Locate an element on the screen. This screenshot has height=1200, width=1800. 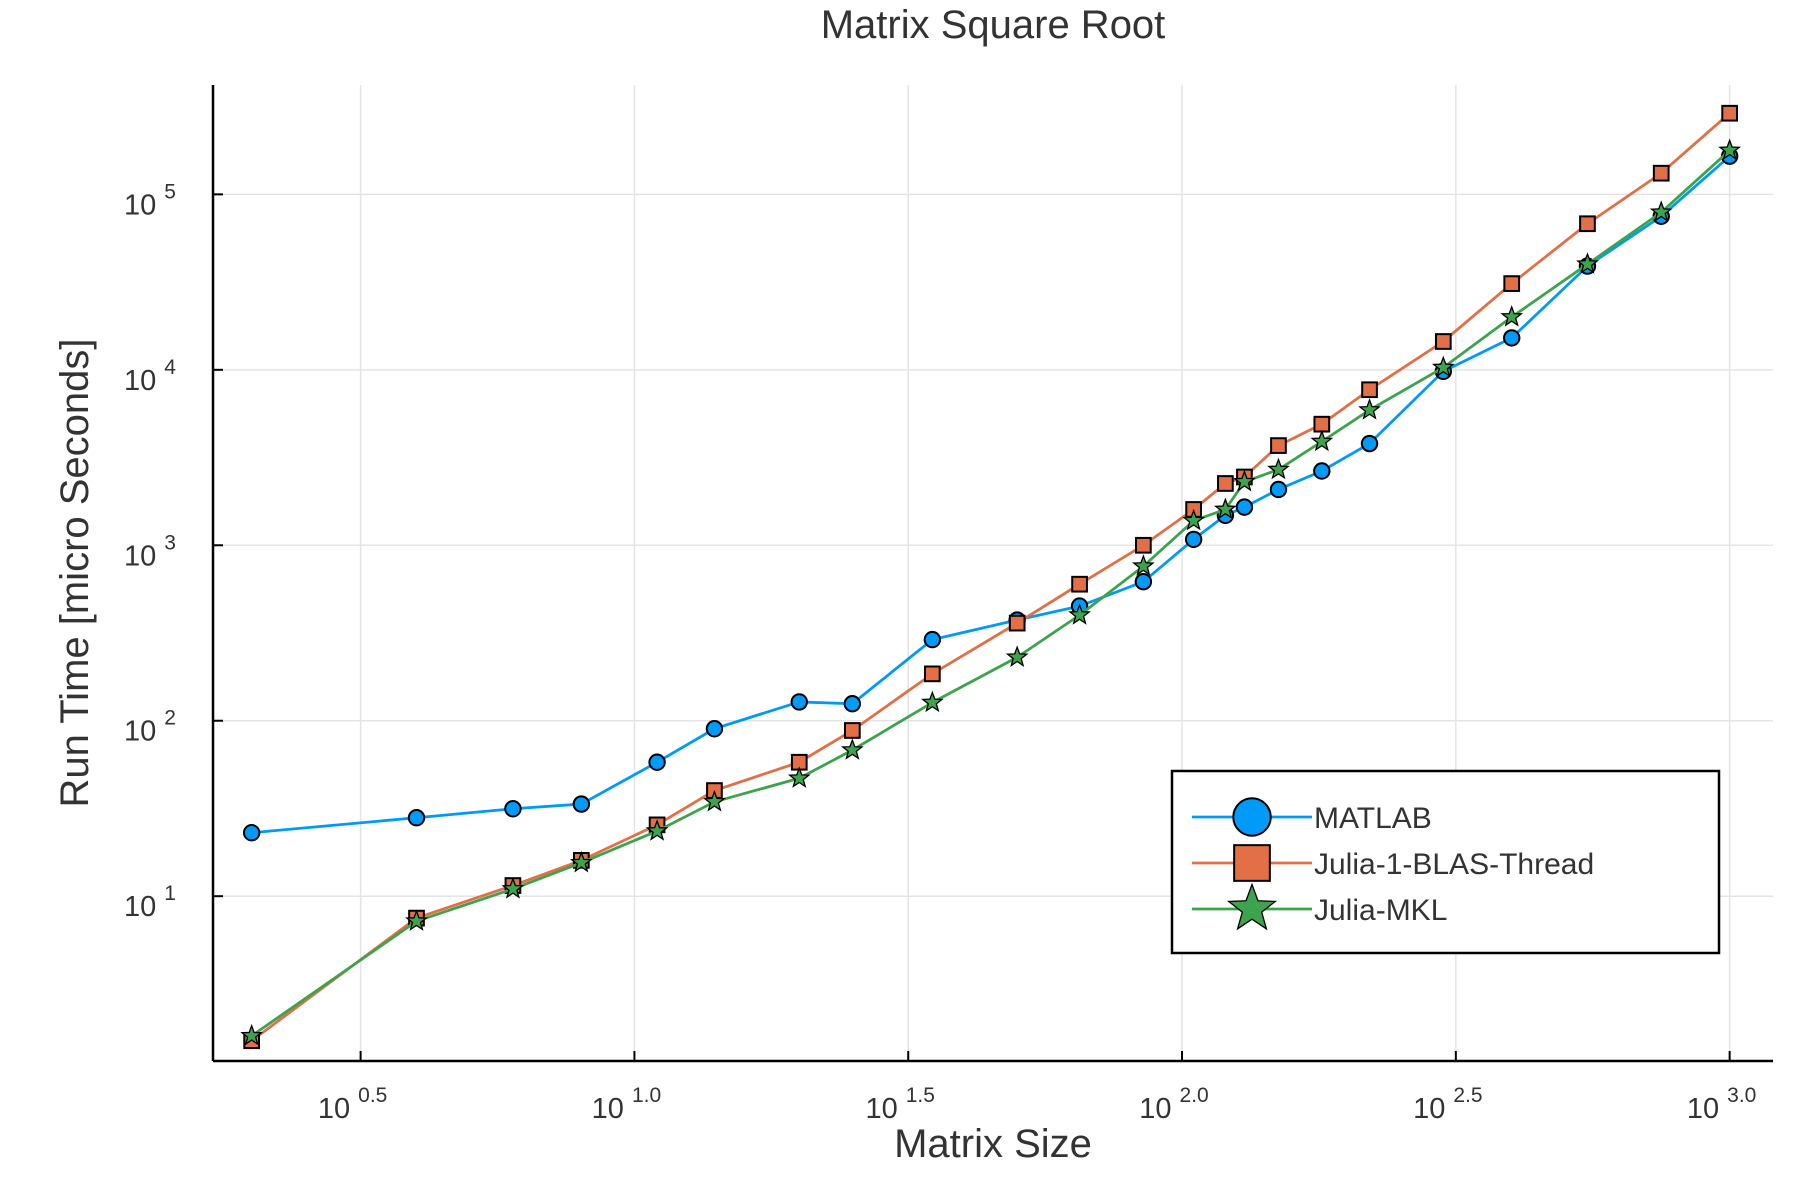
x-tick-exponent: 3.0 is located at coordinates (1741, 1095).